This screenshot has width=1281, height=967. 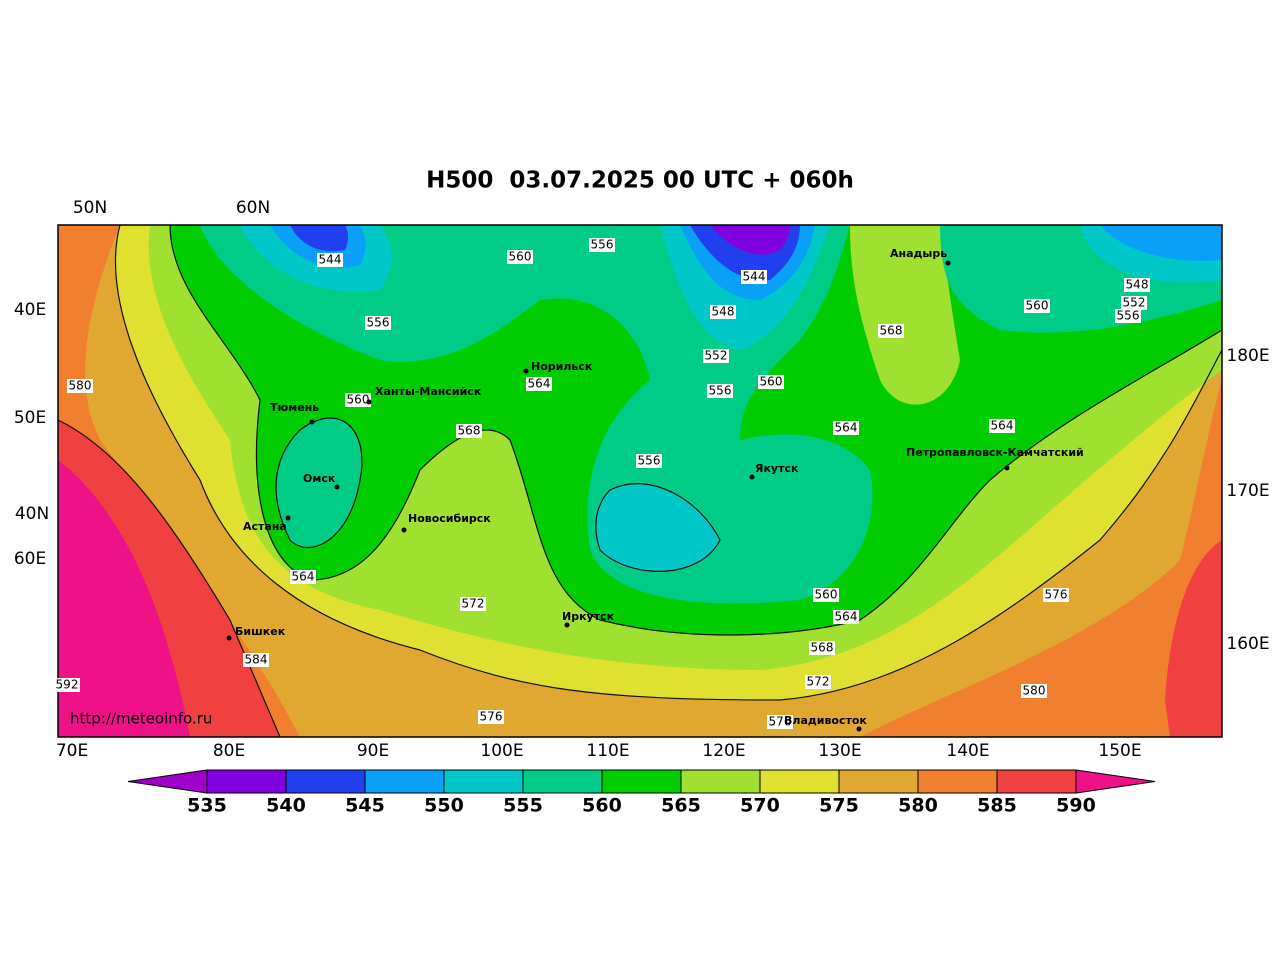 What do you see at coordinates (72, 751) in the screenshot?
I see `axis-label: 70E` at bounding box center [72, 751].